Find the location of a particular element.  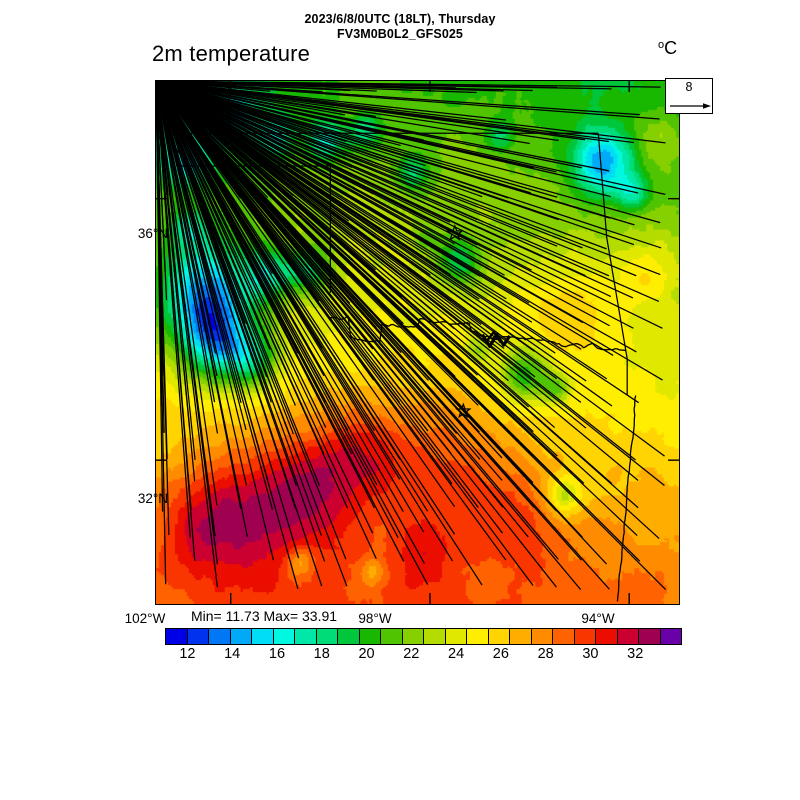

state-border is located at coordinates (626, 498).